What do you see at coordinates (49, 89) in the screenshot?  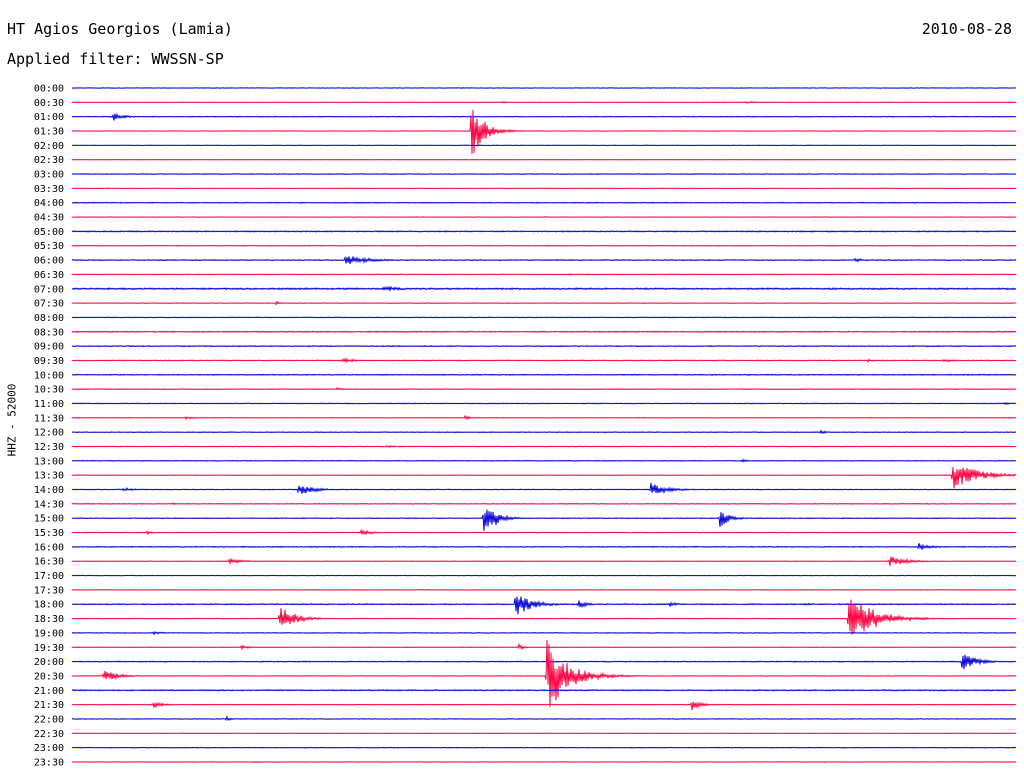 I see `row-time-label: 00:00` at bounding box center [49, 89].